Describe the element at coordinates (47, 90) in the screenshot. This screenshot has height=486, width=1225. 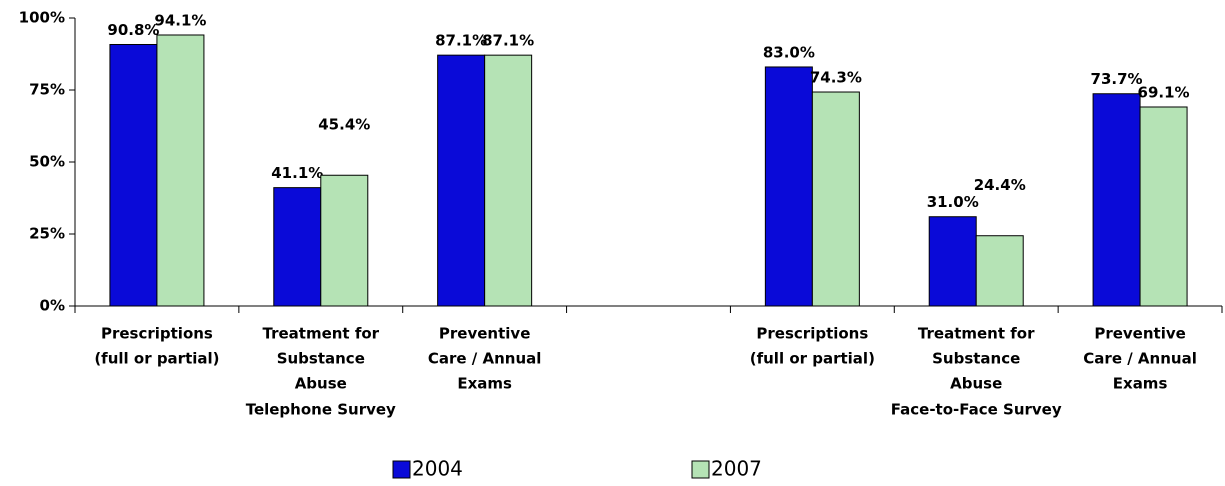
I see `y-tick-label: 75%` at that location.